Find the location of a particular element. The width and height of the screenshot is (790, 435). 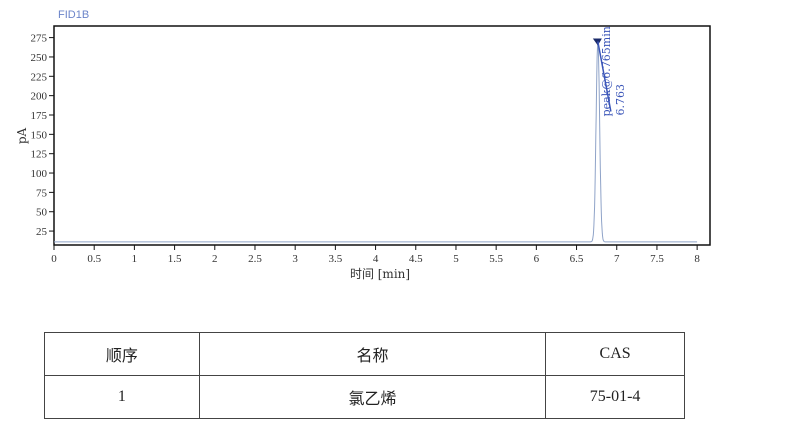

cell-name: 氯乙烯 is located at coordinates (372, 397).